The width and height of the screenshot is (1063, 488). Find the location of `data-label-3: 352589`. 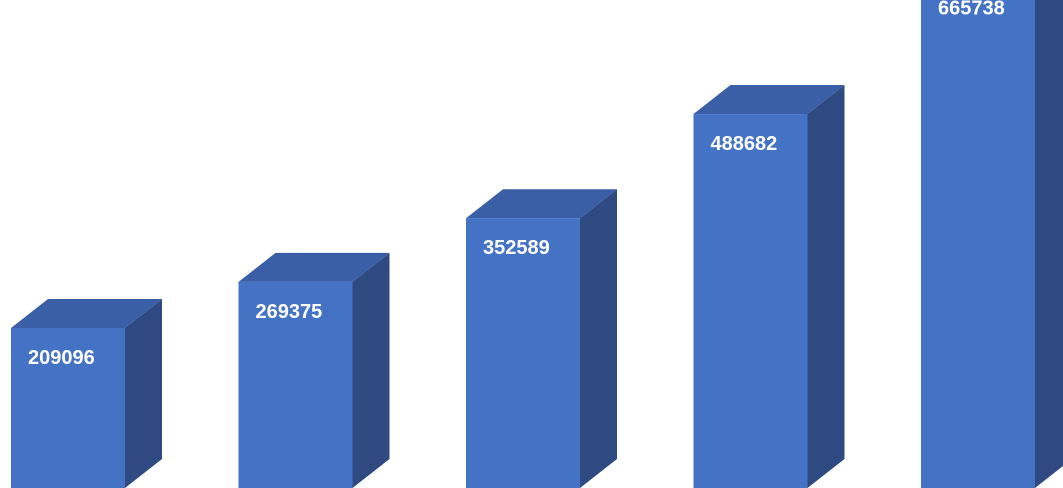

data-label-3: 352589 is located at coordinates (516, 248).